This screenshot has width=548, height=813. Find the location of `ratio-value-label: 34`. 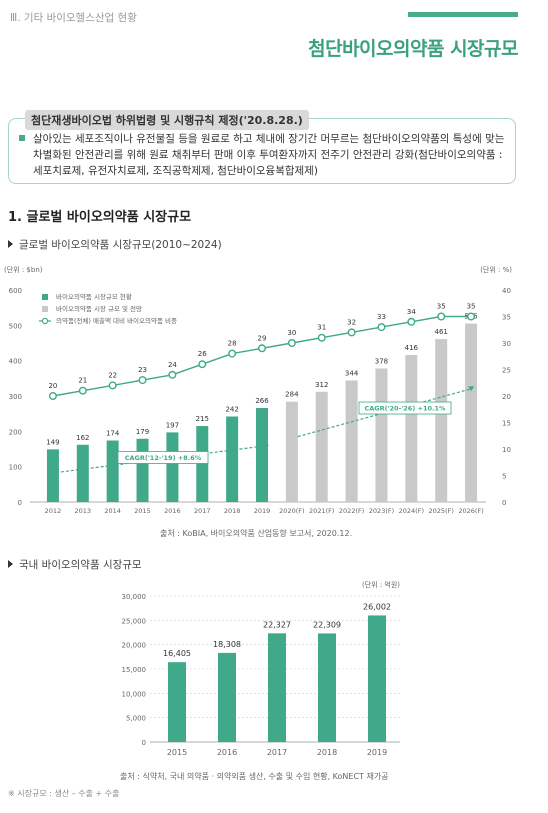

ratio-value-label: 34 is located at coordinates (411, 312).